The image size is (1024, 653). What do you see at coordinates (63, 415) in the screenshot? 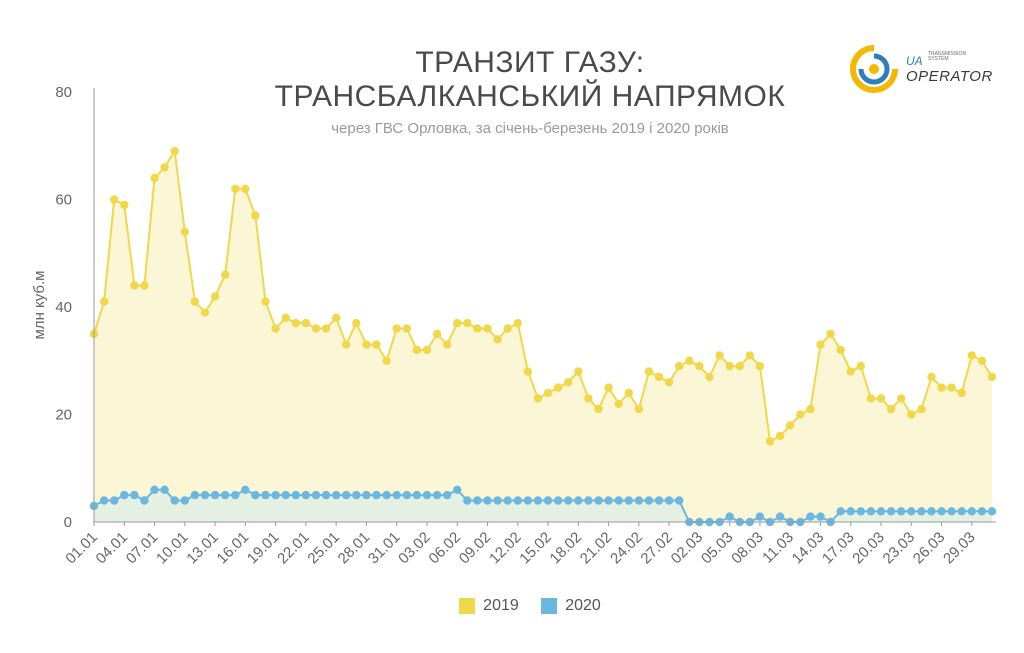
I see `y-tick-label: 20` at bounding box center [63, 415].